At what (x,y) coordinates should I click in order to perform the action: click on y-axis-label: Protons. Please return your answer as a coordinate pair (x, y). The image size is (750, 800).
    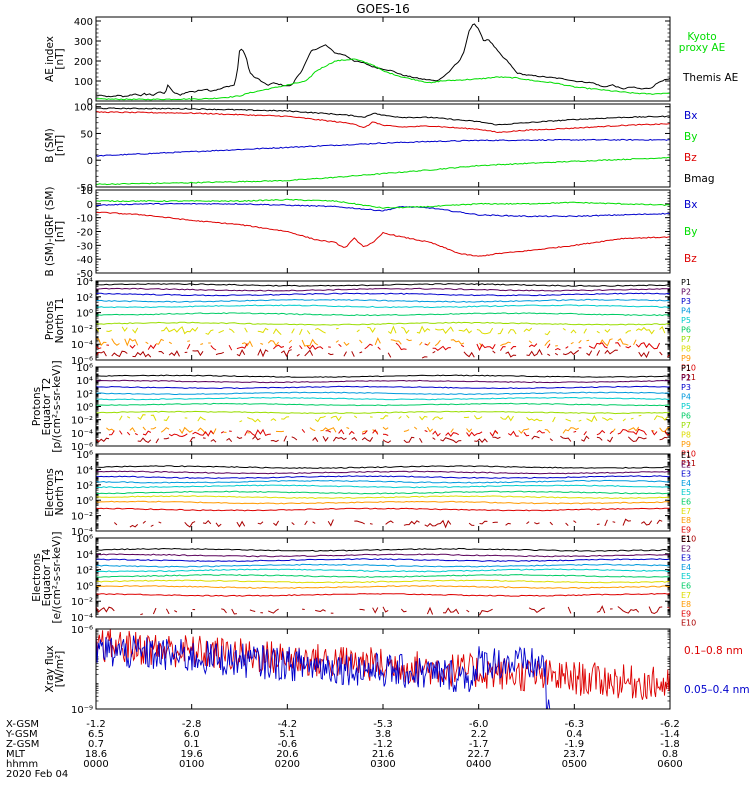
    Looking at the image, I should click on (37, 406).